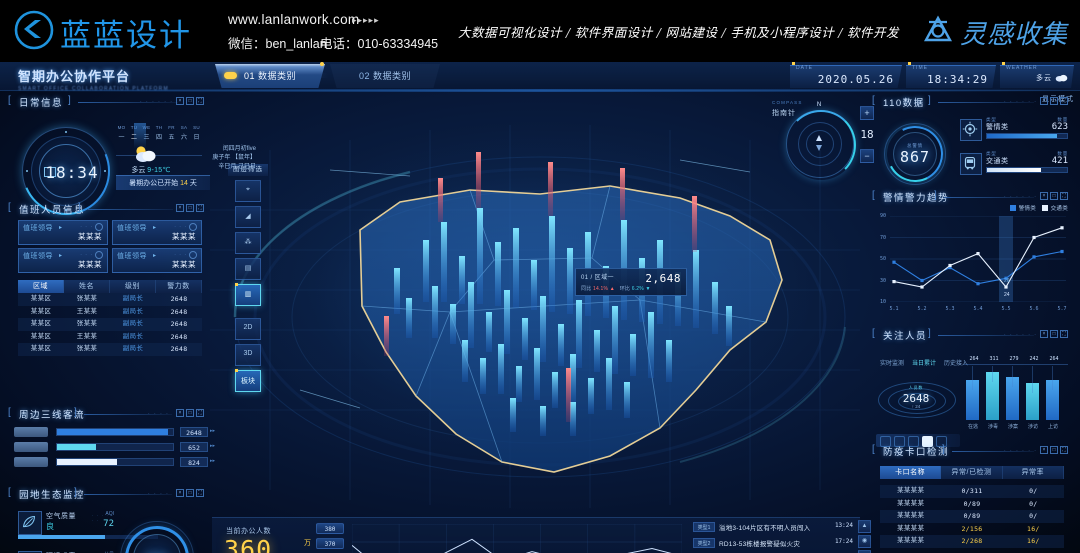 The height and width of the screenshot is (553, 1080). Describe the element at coordinates (927, 441) in the screenshot. I see `person-icon` at that location.